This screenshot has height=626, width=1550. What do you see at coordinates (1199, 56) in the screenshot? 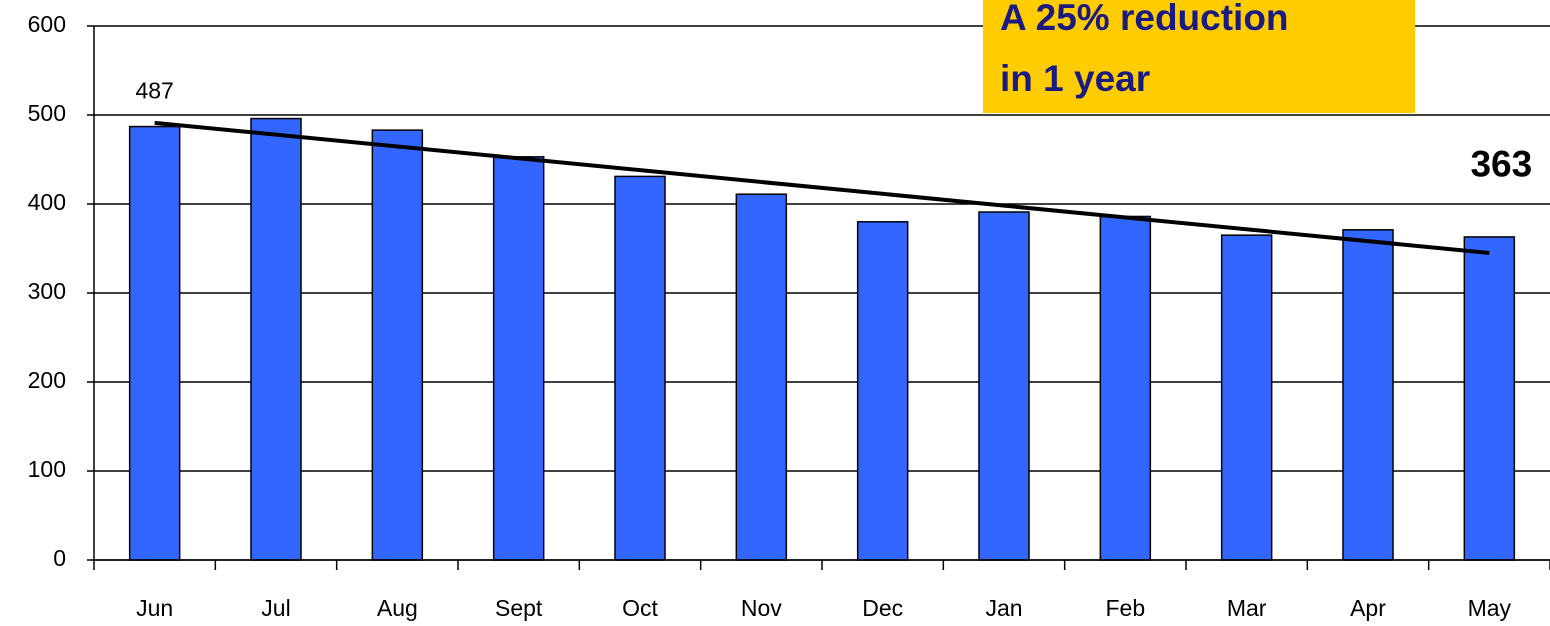
I see `annotation-box` at bounding box center [1199, 56].